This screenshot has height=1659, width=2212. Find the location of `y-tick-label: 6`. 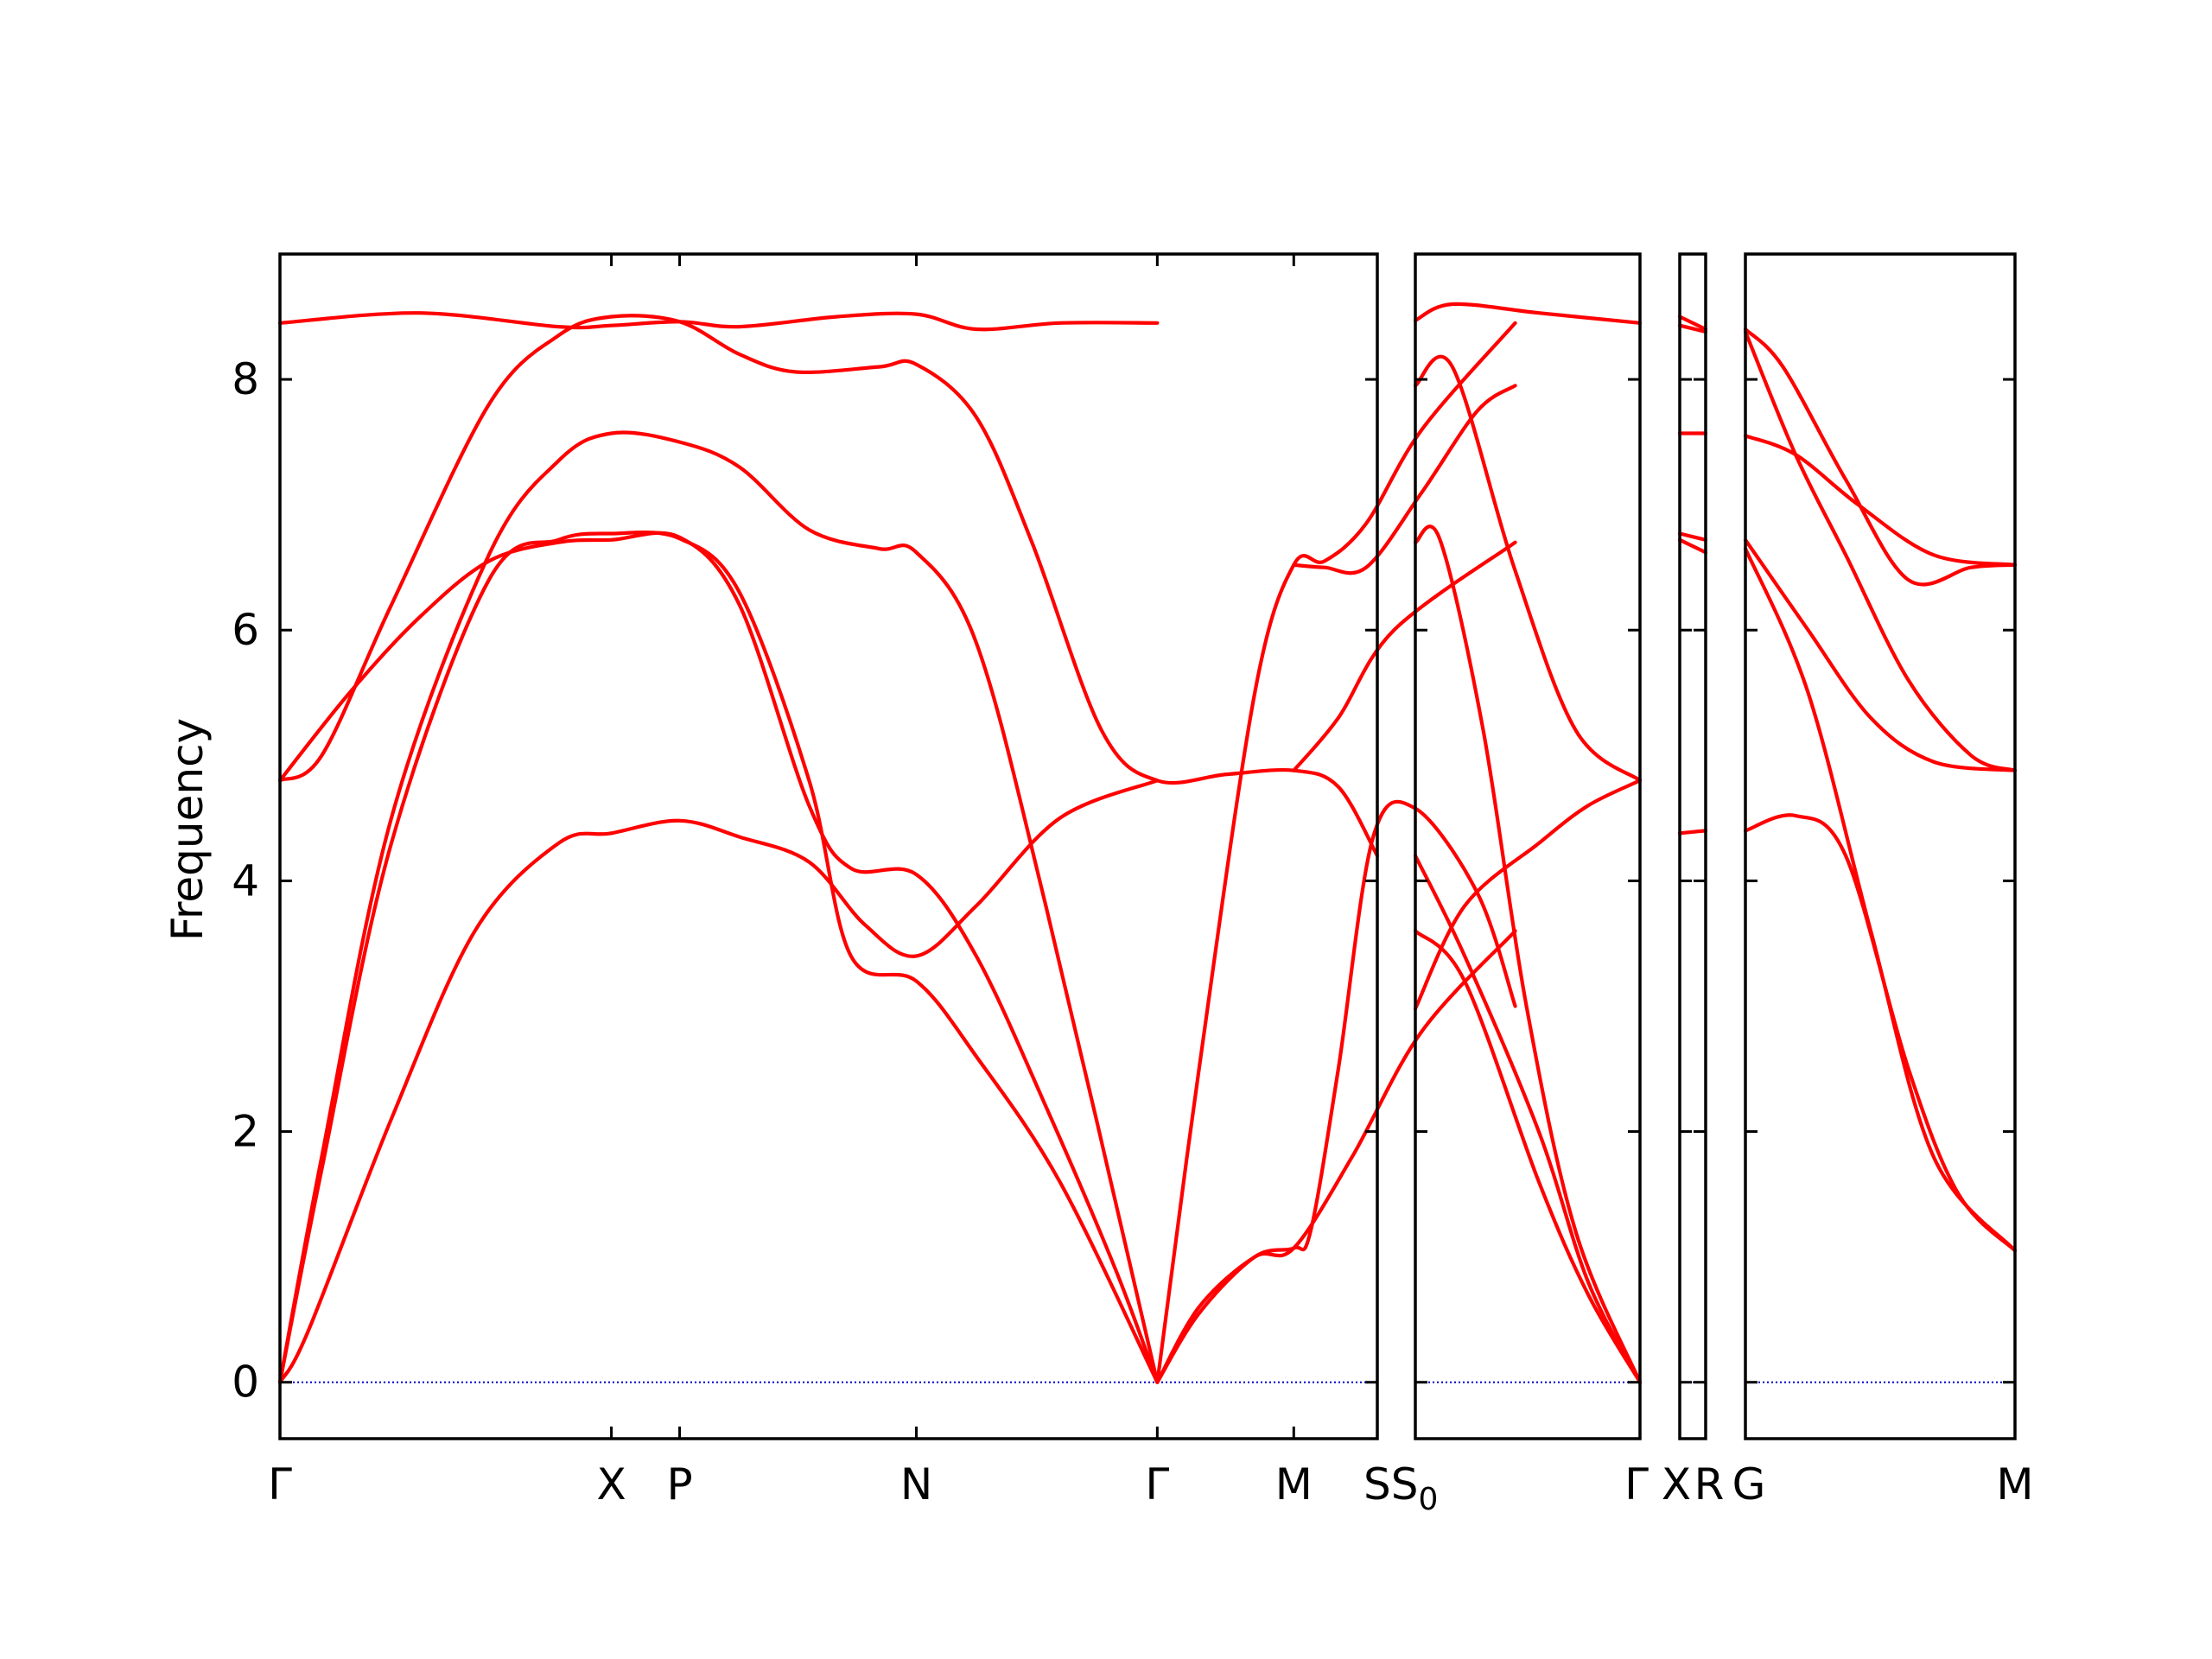

y-tick-label: 6 is located at coordinates (245, 630).